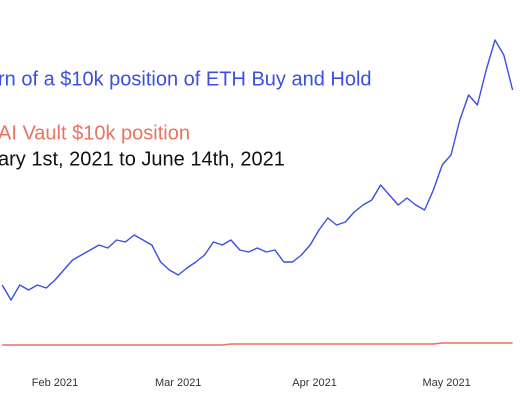 The height and width of the screenshot is (400, 520). Describe the element at coordinates (314, 383) in the screenshot. I see `x-tick-label: Apr 2021` at that location.